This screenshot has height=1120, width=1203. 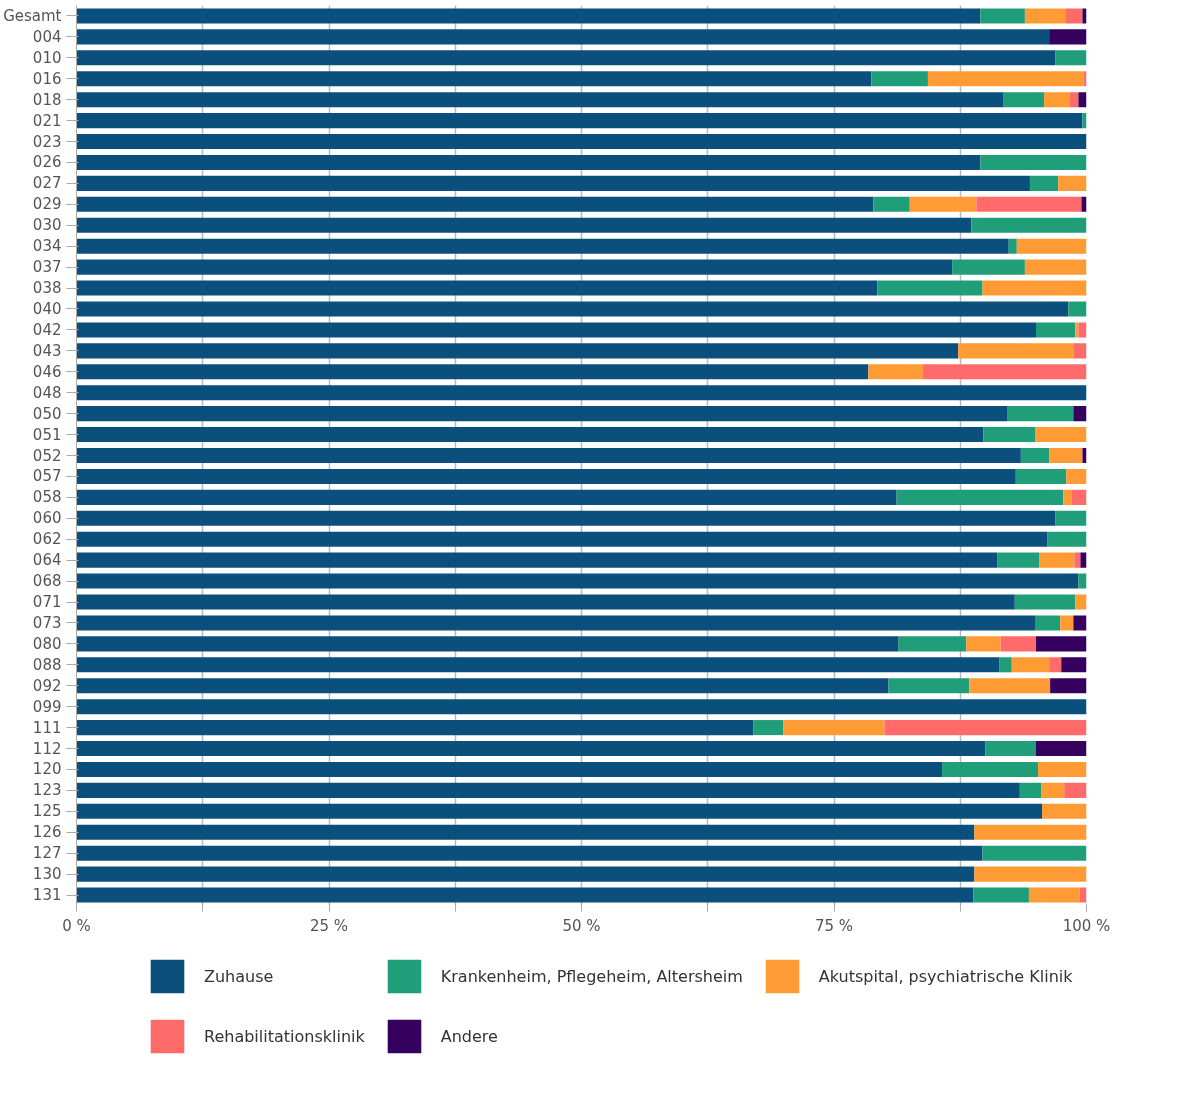 What do you see at coordinates (47, 57) in the screenshot?
I see `y-tick-label: 010` at bounding box center [47, 57].